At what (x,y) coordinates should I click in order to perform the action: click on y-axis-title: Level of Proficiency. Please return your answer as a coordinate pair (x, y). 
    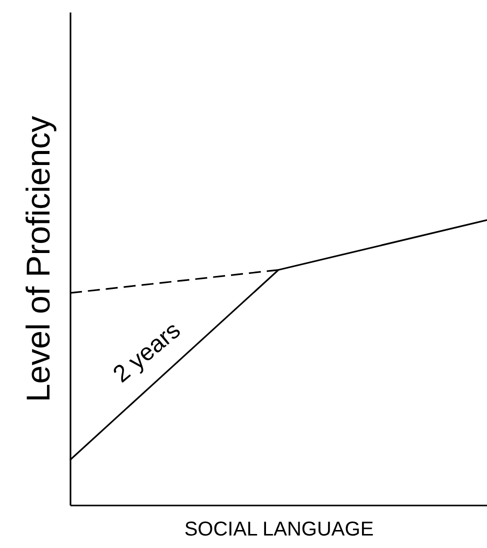
    Looking at the image, I should click on (38, 258).